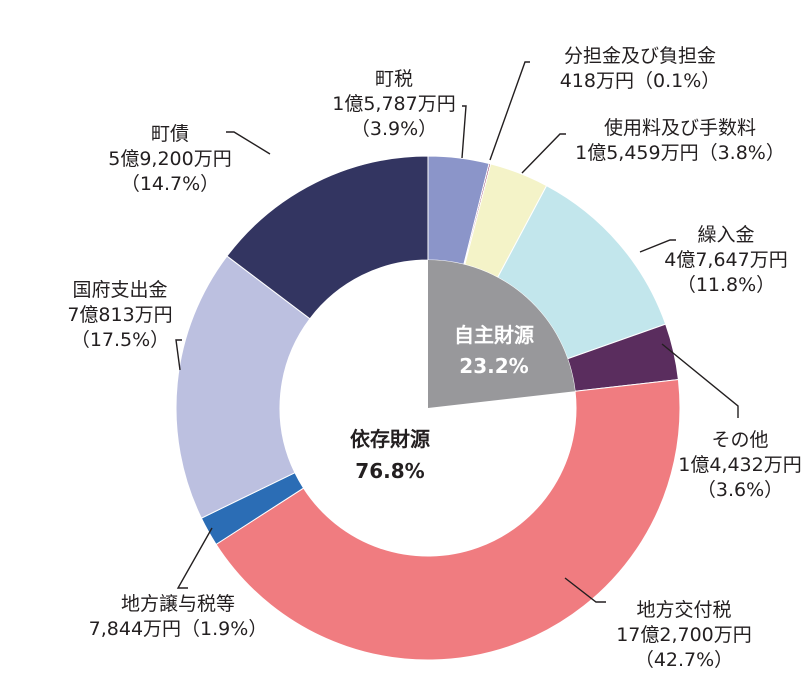 This screenshot has width=811, height=700. I want to click on slice-label-6-line-0: 地方譲与税等, so click(178, 604).